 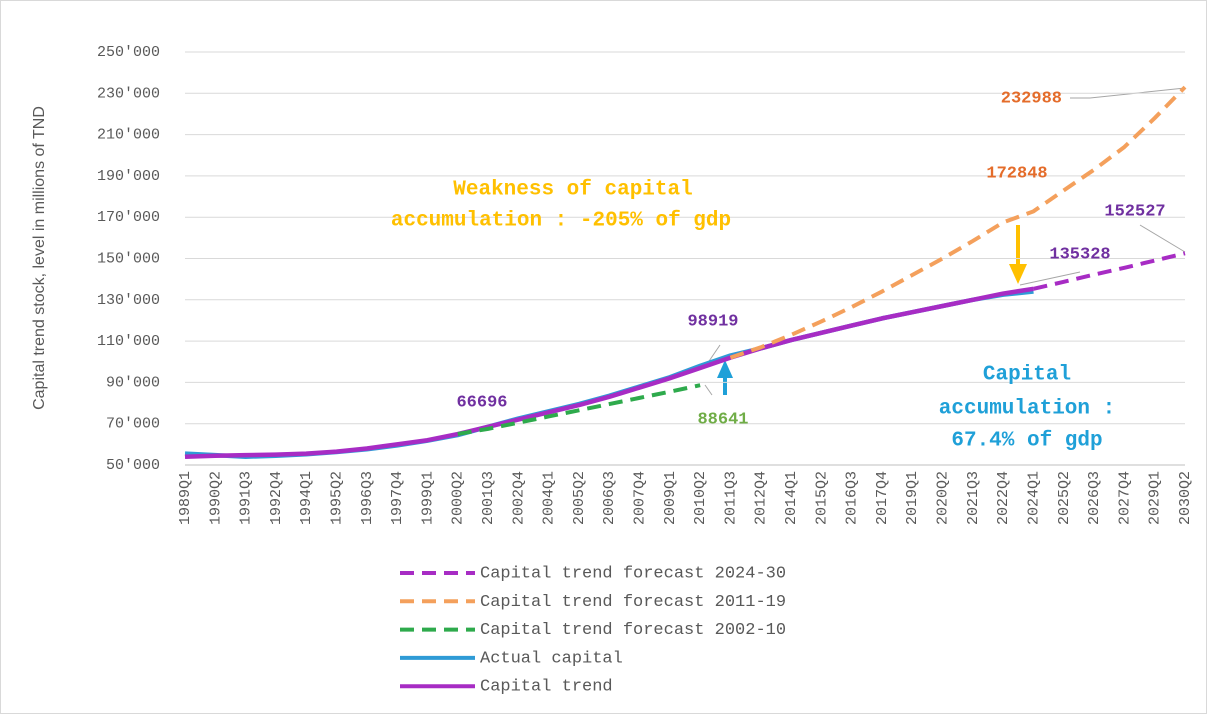 What do you see at coordinates (367, 498) in the screenshot?
I see `x-tick-label: 1996Q3` at bounding box center [367, 498].